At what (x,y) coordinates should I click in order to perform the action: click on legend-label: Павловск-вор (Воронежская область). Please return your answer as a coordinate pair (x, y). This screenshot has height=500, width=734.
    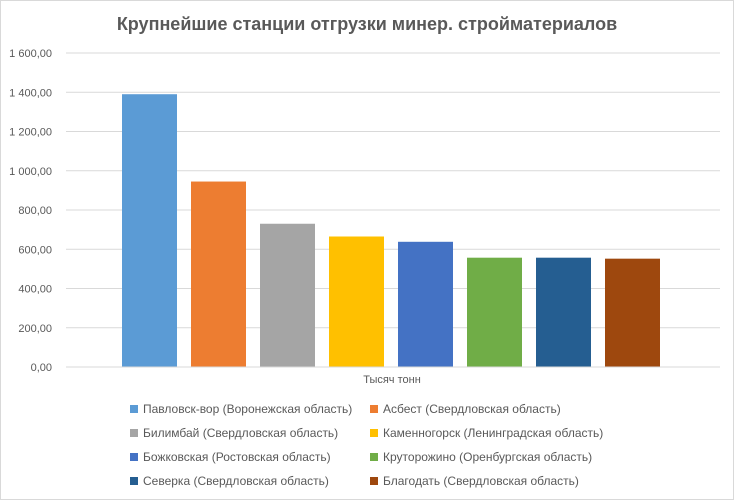
    Looking at the image, I should click on (247, 409).